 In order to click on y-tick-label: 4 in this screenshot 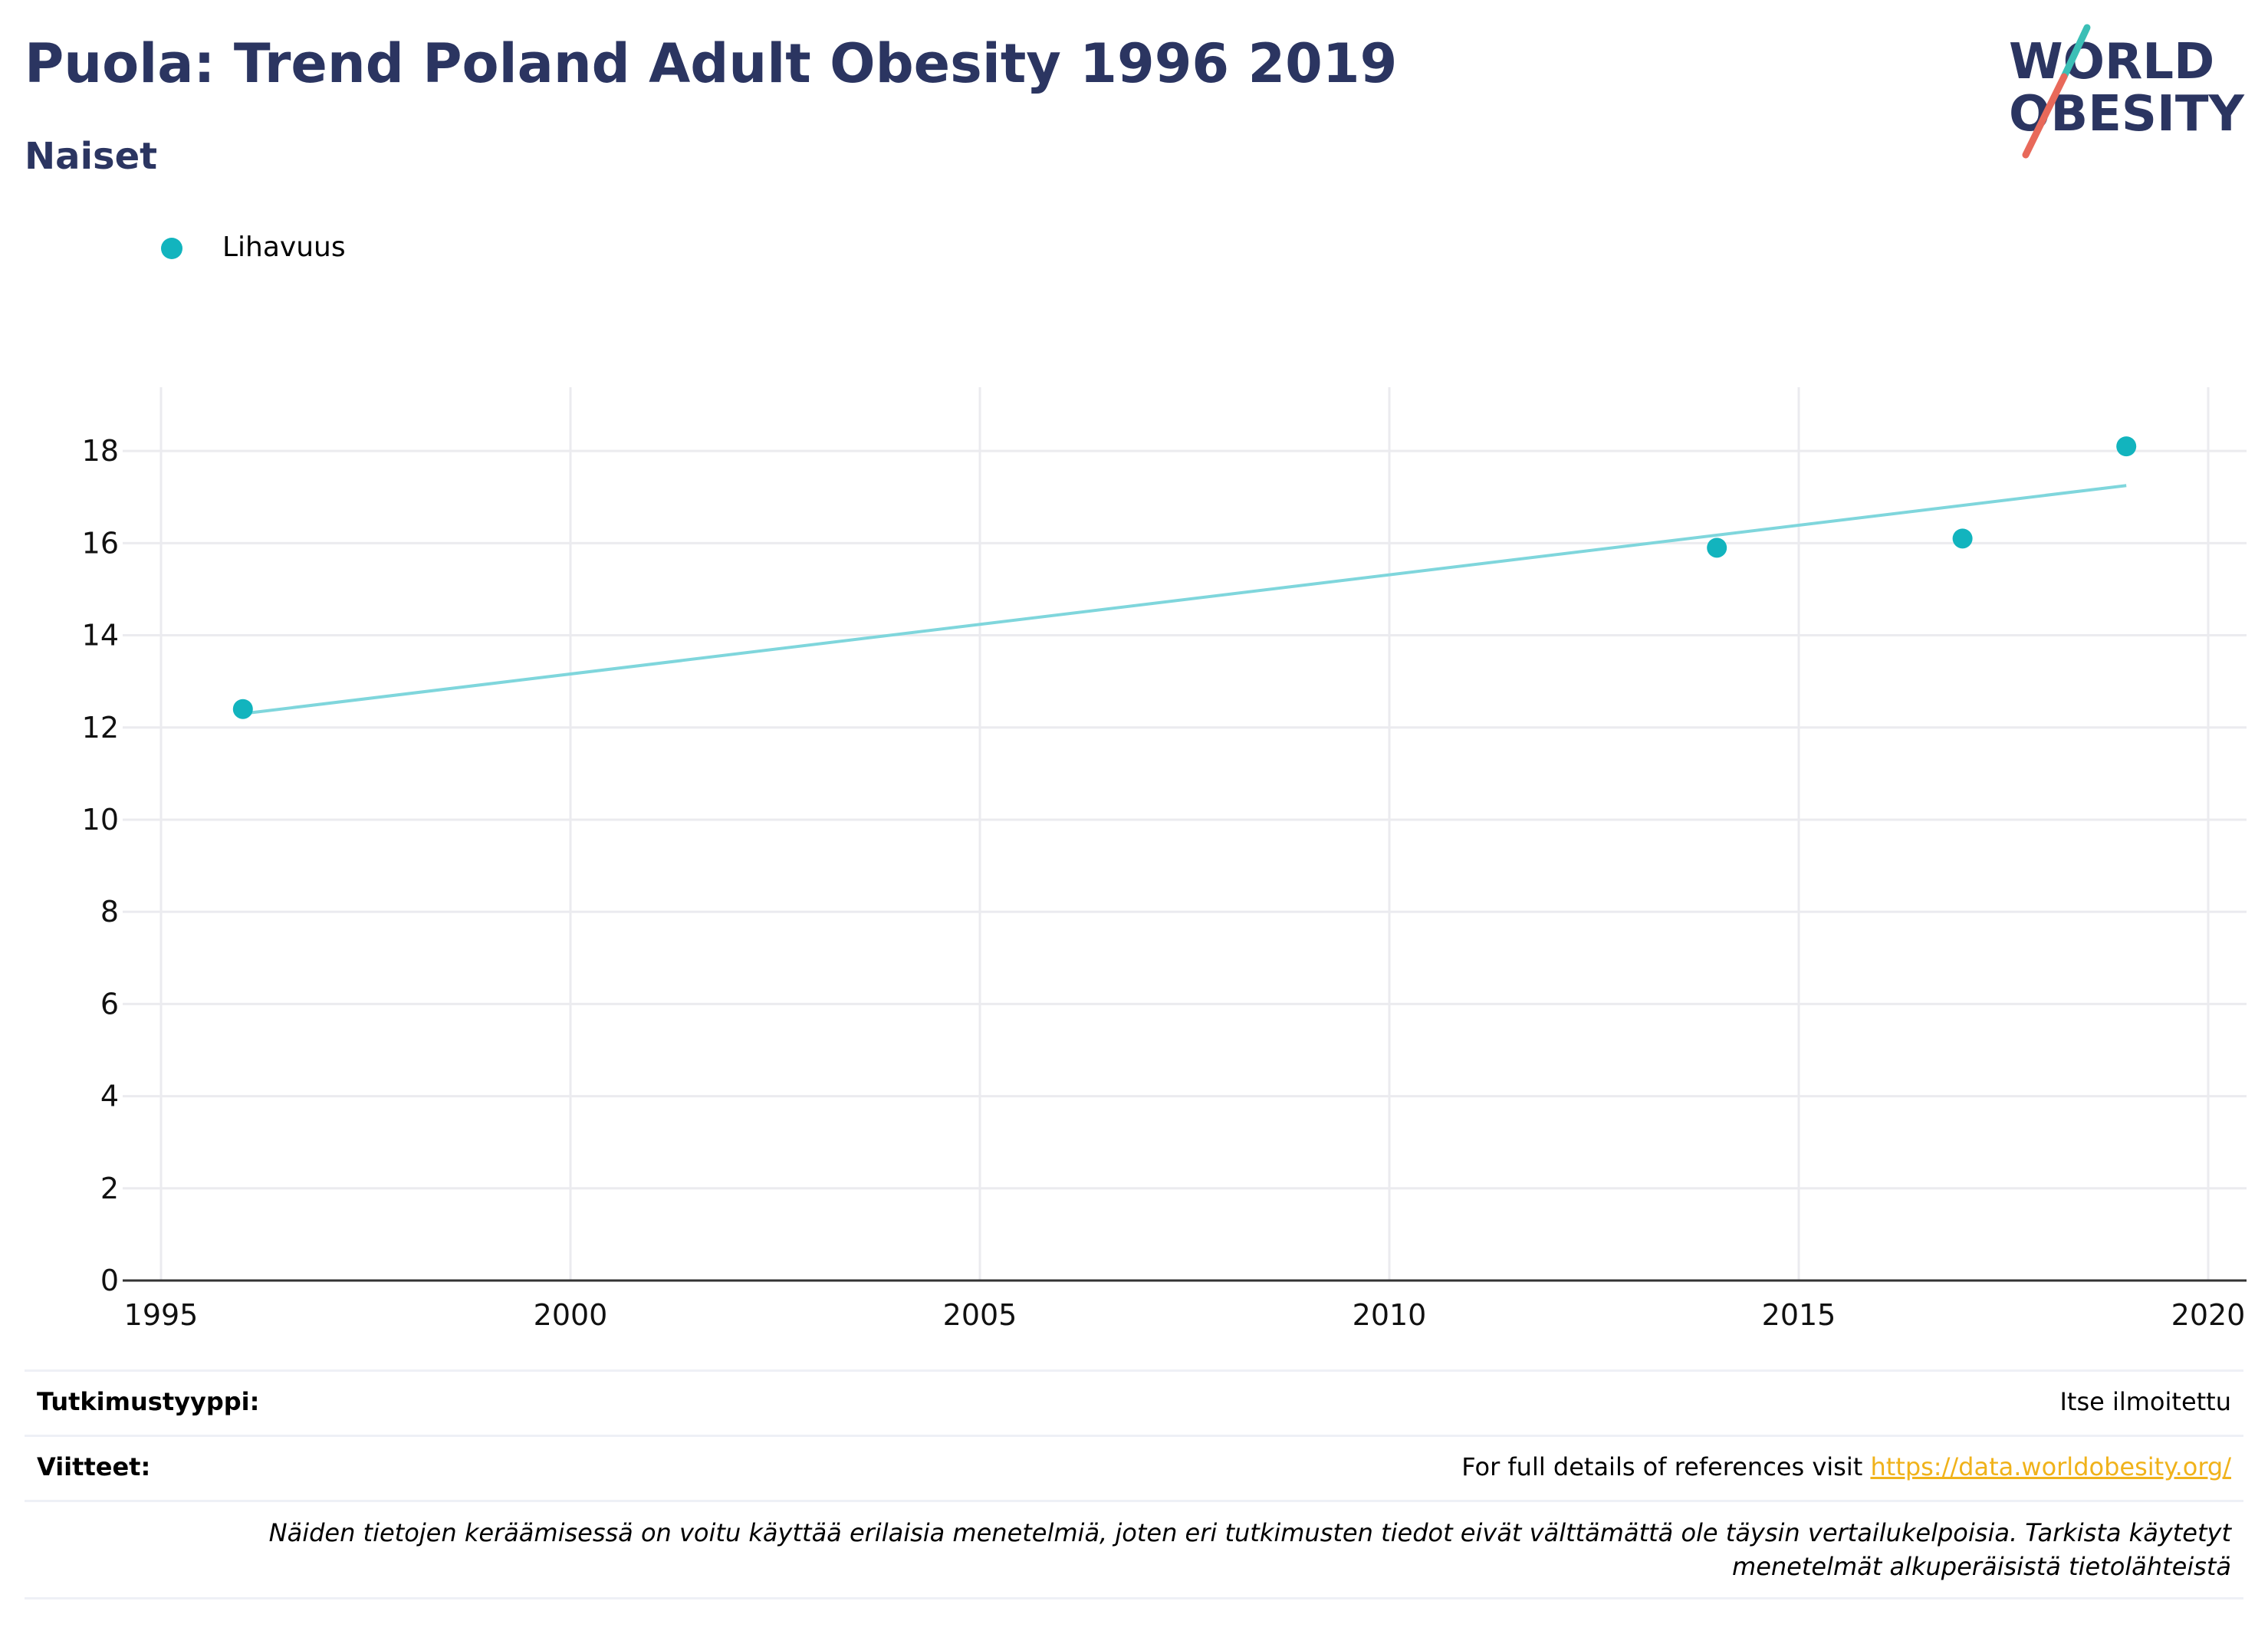, I will do `click(109, 1096)`.